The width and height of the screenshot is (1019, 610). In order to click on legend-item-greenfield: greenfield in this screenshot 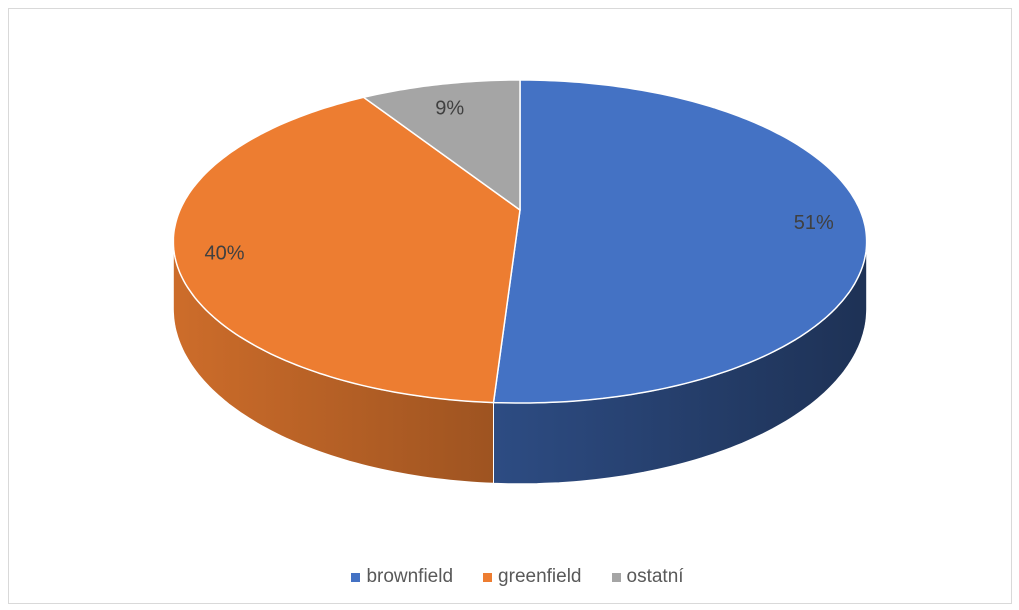, I will do `click(532, 577)`.